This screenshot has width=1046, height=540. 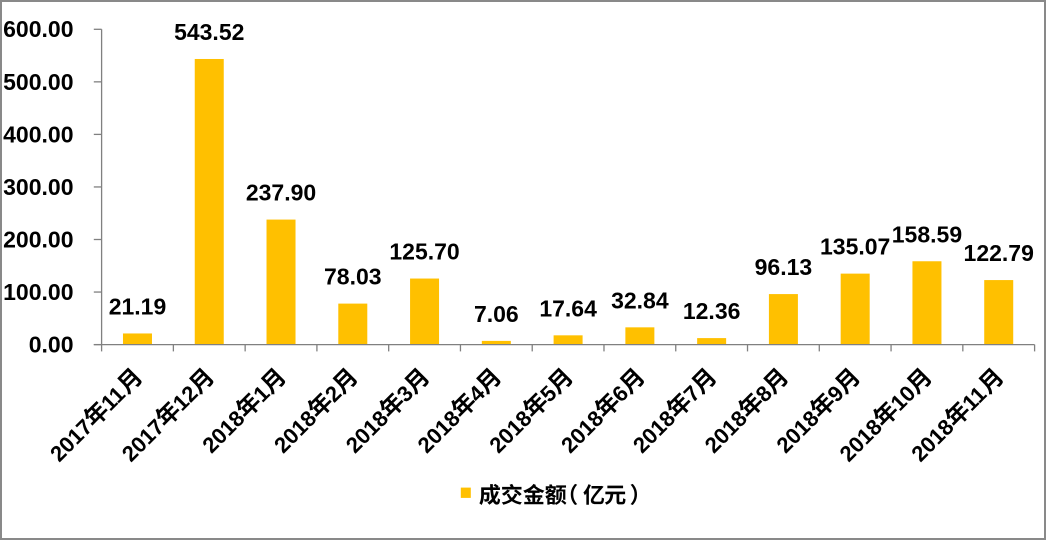 What do you see at coordinates (209, 32) in the screenshot?
I see `svg-text: 543.52` at bounding box center [209, 32].